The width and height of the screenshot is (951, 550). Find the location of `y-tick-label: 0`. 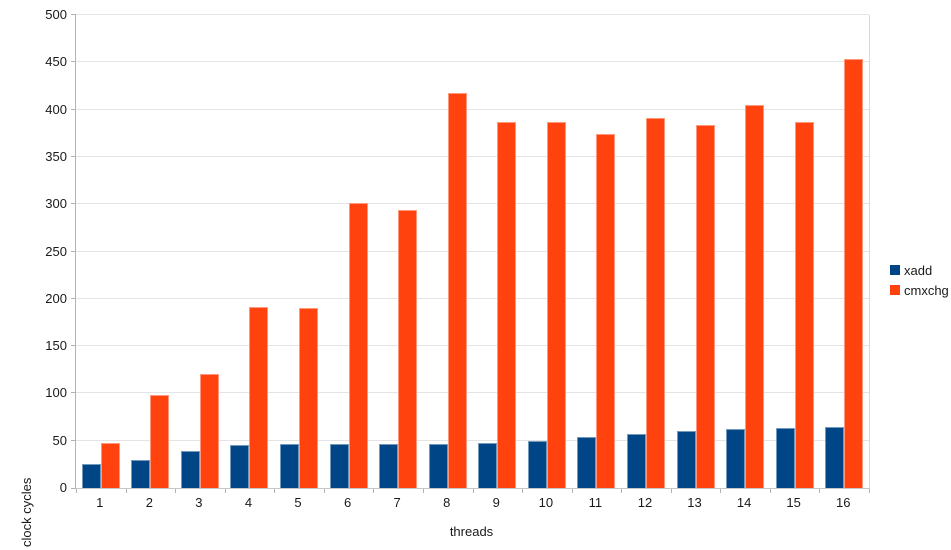

y-tick-label: 0 is located at coordinates (63, 487).